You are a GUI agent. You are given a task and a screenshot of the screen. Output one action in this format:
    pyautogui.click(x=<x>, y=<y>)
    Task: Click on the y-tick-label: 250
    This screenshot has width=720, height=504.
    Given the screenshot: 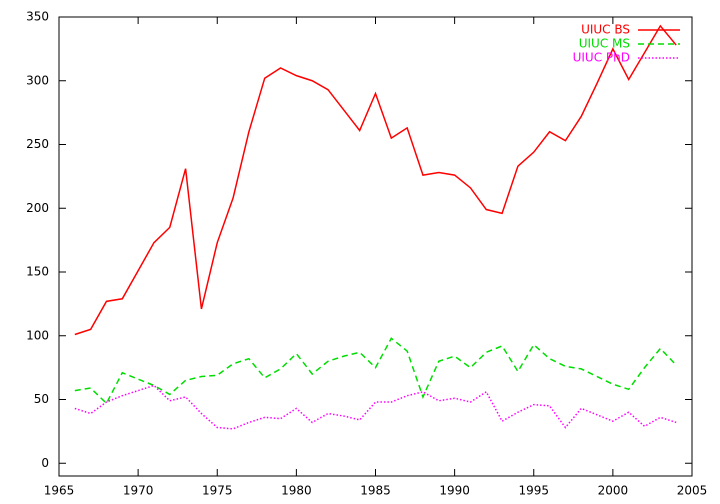 What is the action you would take?
    pyautogui.click(x=37, y=144)
    